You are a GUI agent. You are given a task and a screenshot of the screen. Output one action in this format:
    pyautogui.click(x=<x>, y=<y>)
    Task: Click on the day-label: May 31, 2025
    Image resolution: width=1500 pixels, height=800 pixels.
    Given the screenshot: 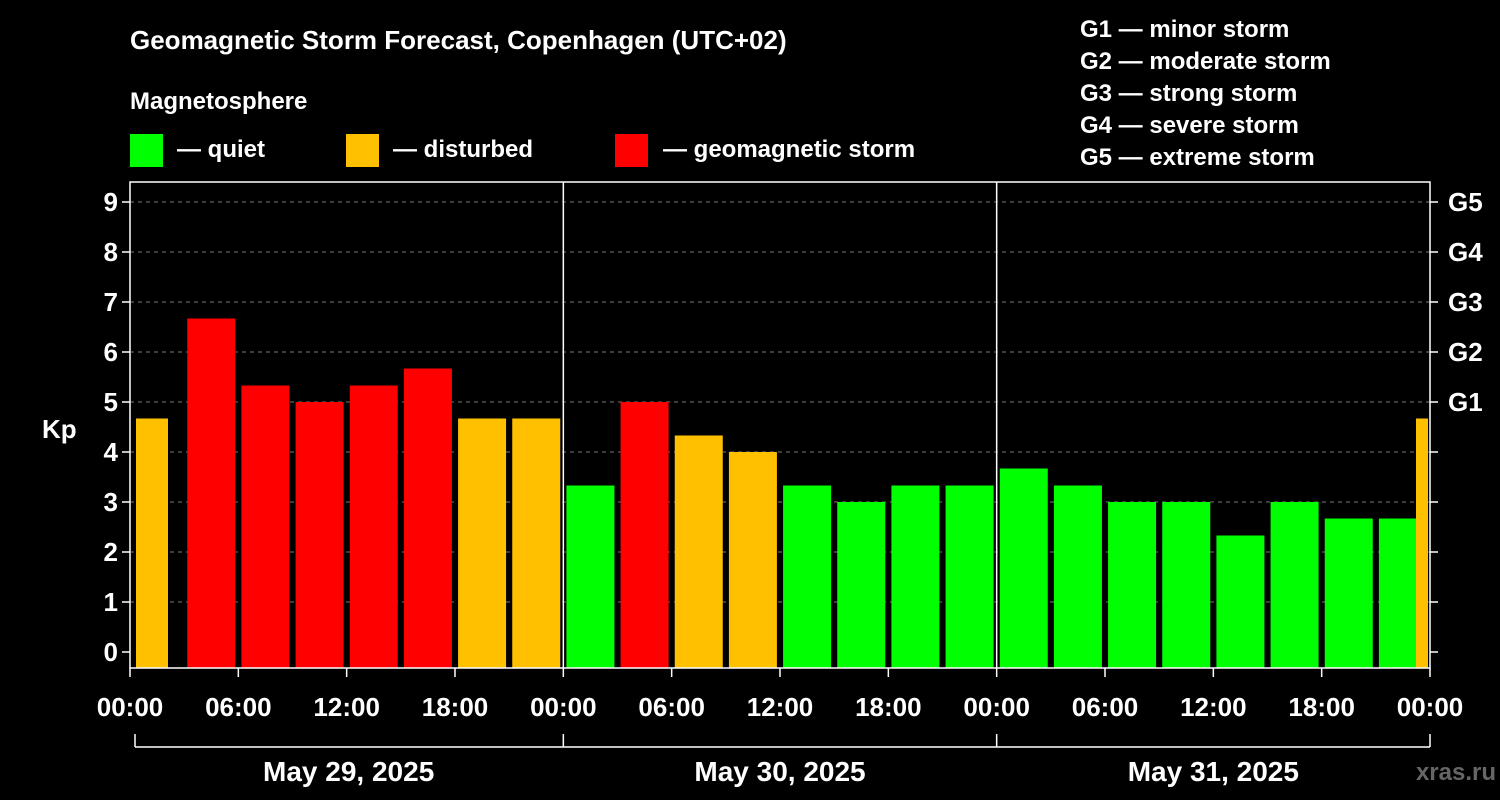 What is the action you would take?
    pyautogui.click(x=1213, y=771)
    